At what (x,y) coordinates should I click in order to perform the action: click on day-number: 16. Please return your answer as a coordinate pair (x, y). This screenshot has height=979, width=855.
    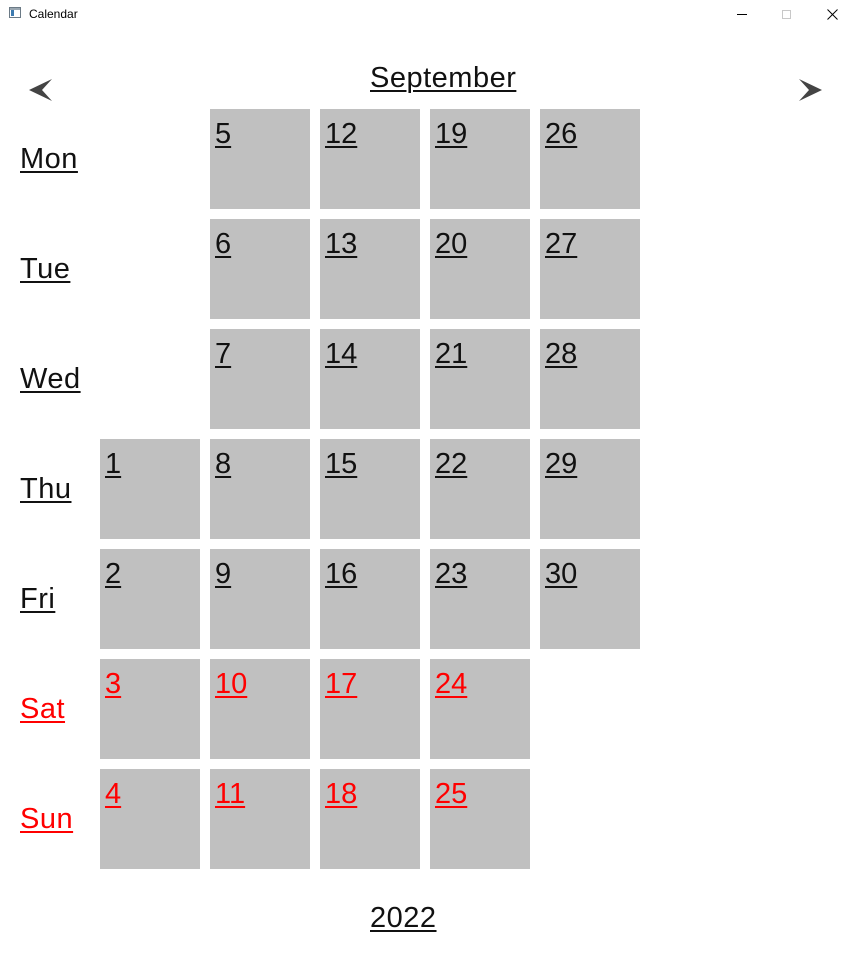
    Looking at the image, I should click on (341, 574).